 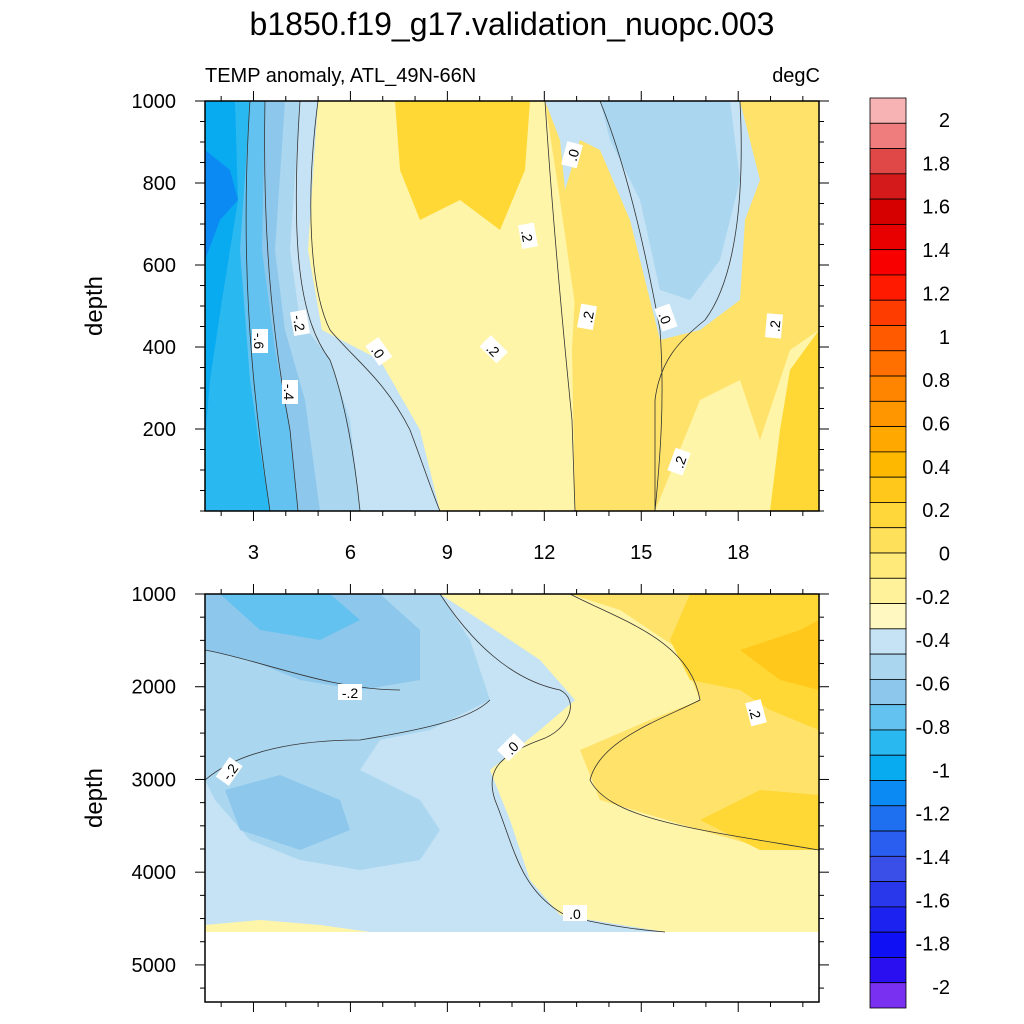 I want to click on y-tick-label: 200, so click(x=159, y=430).